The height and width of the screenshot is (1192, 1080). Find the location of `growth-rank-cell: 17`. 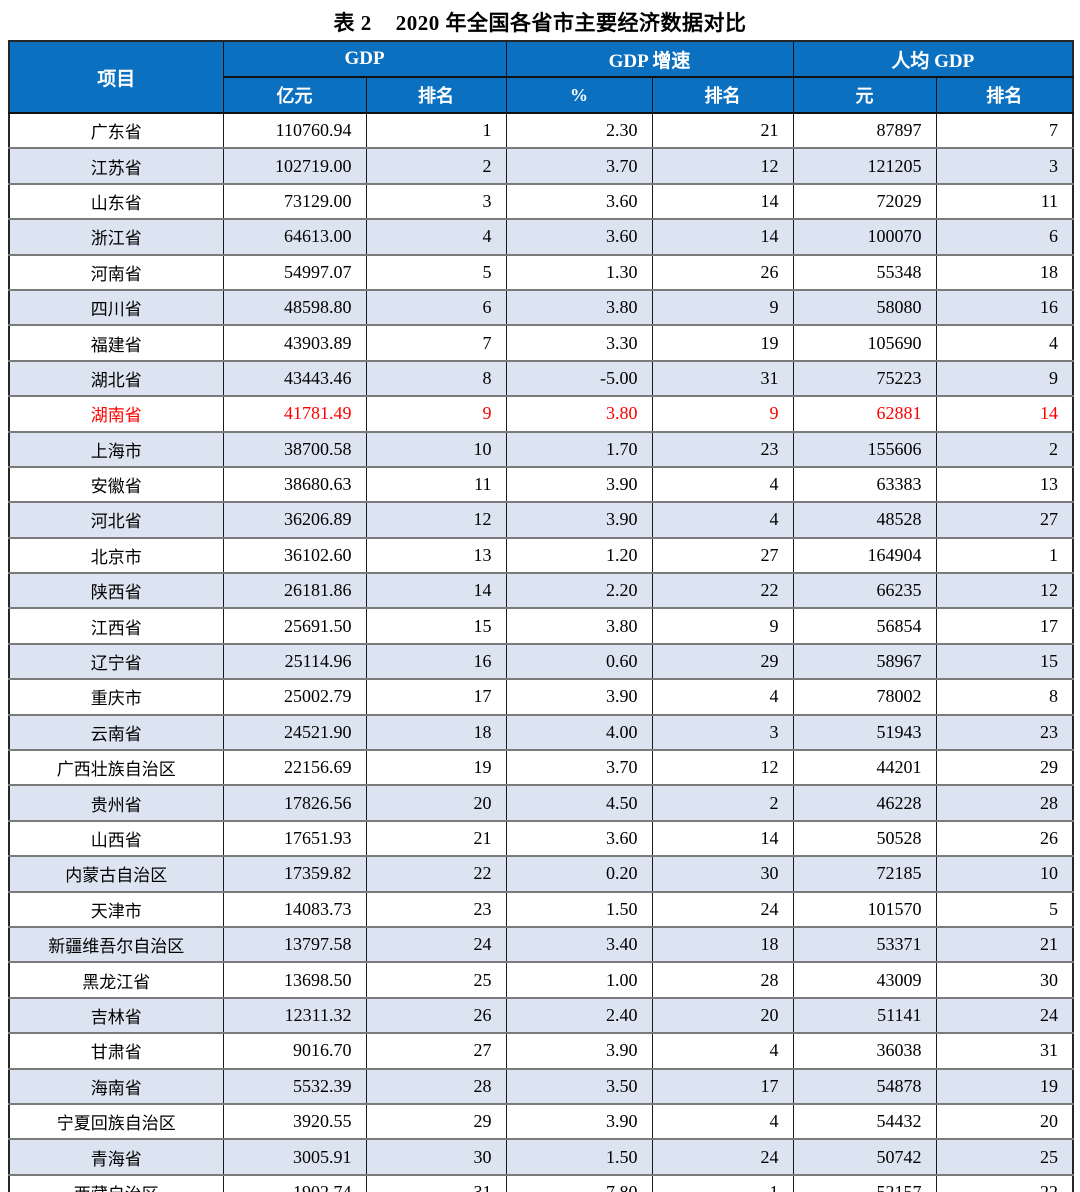

growth-rank-cell: 17 is located at coordinates (722, 1086).